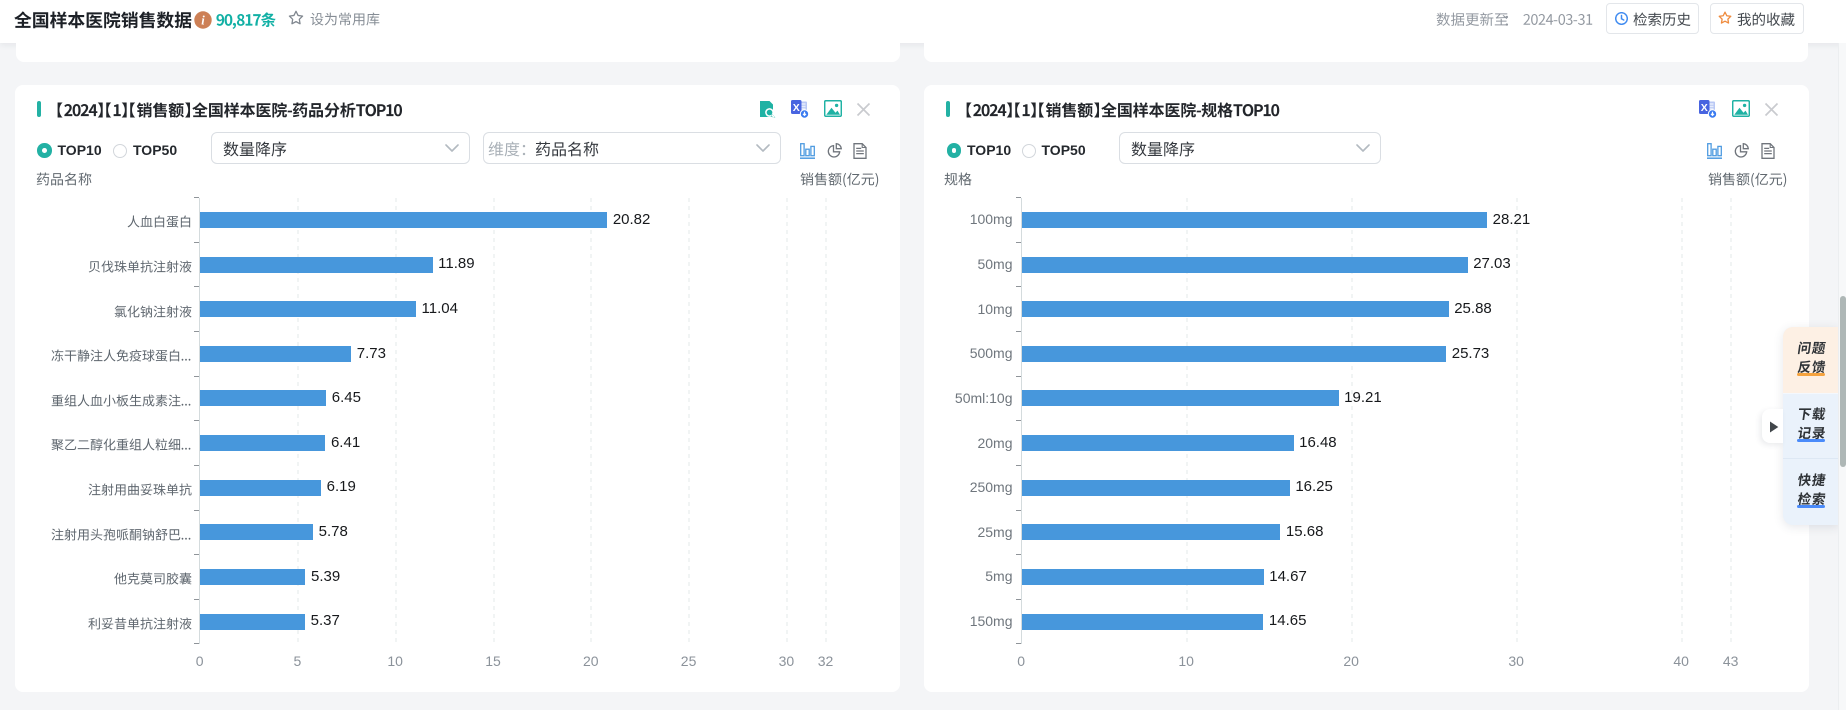 The width and height of the screenshot is (1846, 710). Describe the element at coordinates (203, 21) in the screenshot. I see `svg-text: i` at that location.